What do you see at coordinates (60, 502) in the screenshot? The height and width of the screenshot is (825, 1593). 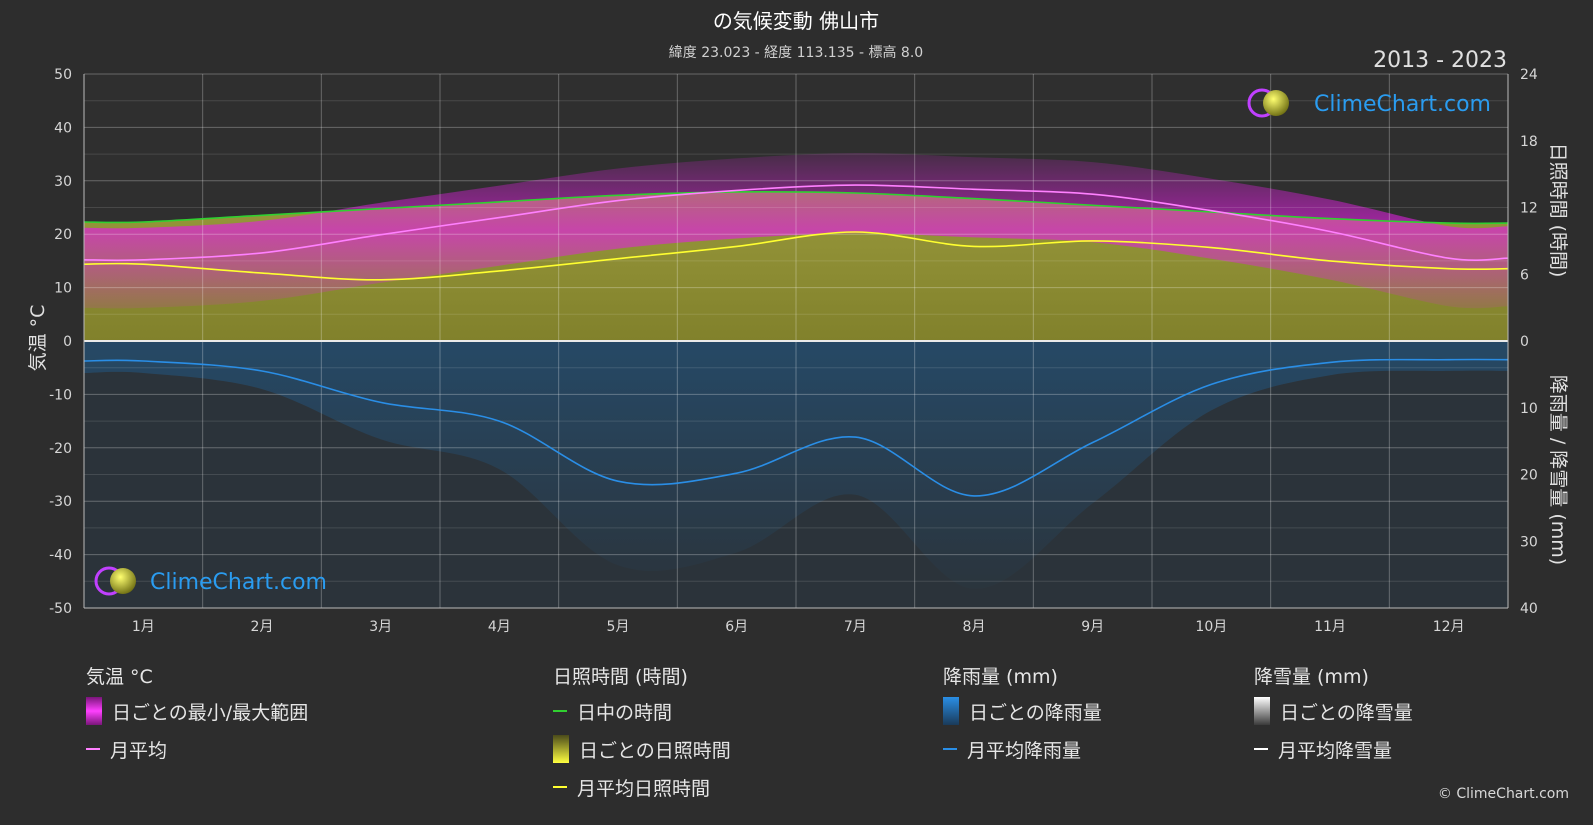 I see `y-tick-left: -30` at bounding box center [60, 502].